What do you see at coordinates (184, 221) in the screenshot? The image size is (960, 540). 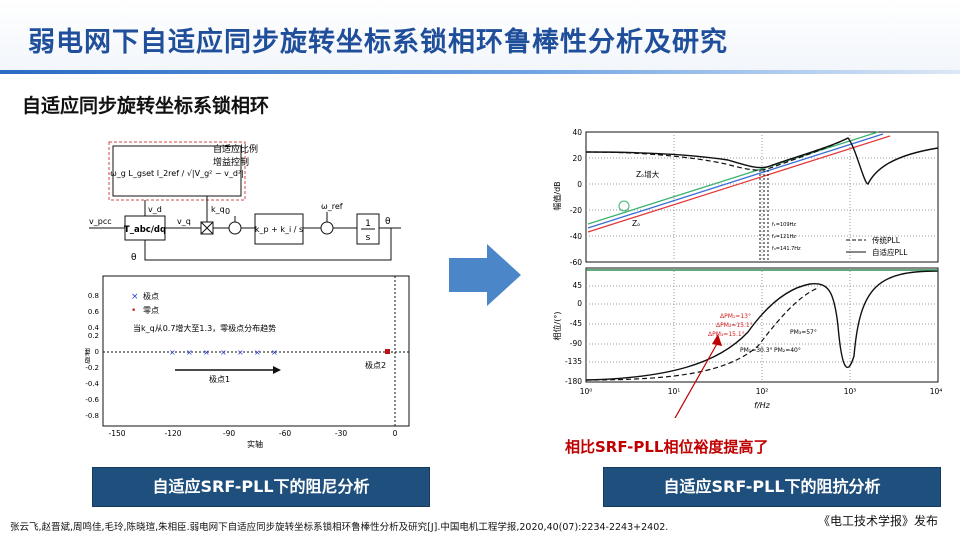 I see `vq-label: v_q` at bounding box center [184, 221].